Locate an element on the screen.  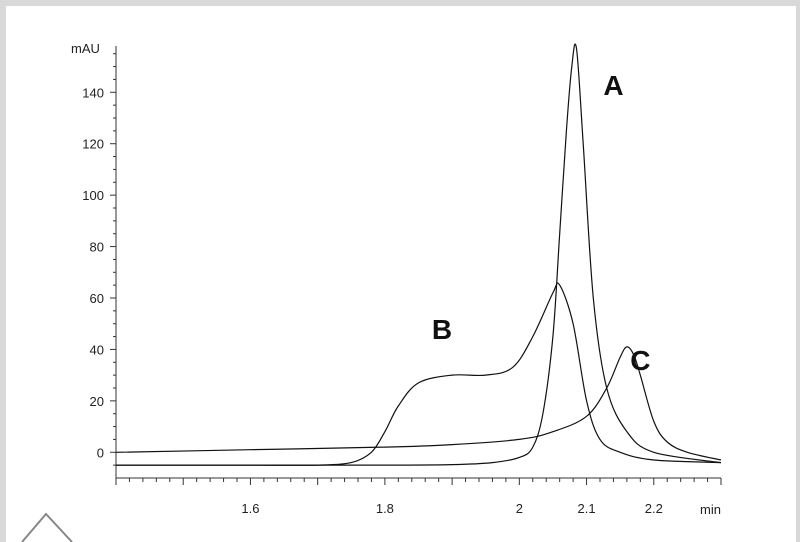
corner-notch is located at coordinates (47, 527).